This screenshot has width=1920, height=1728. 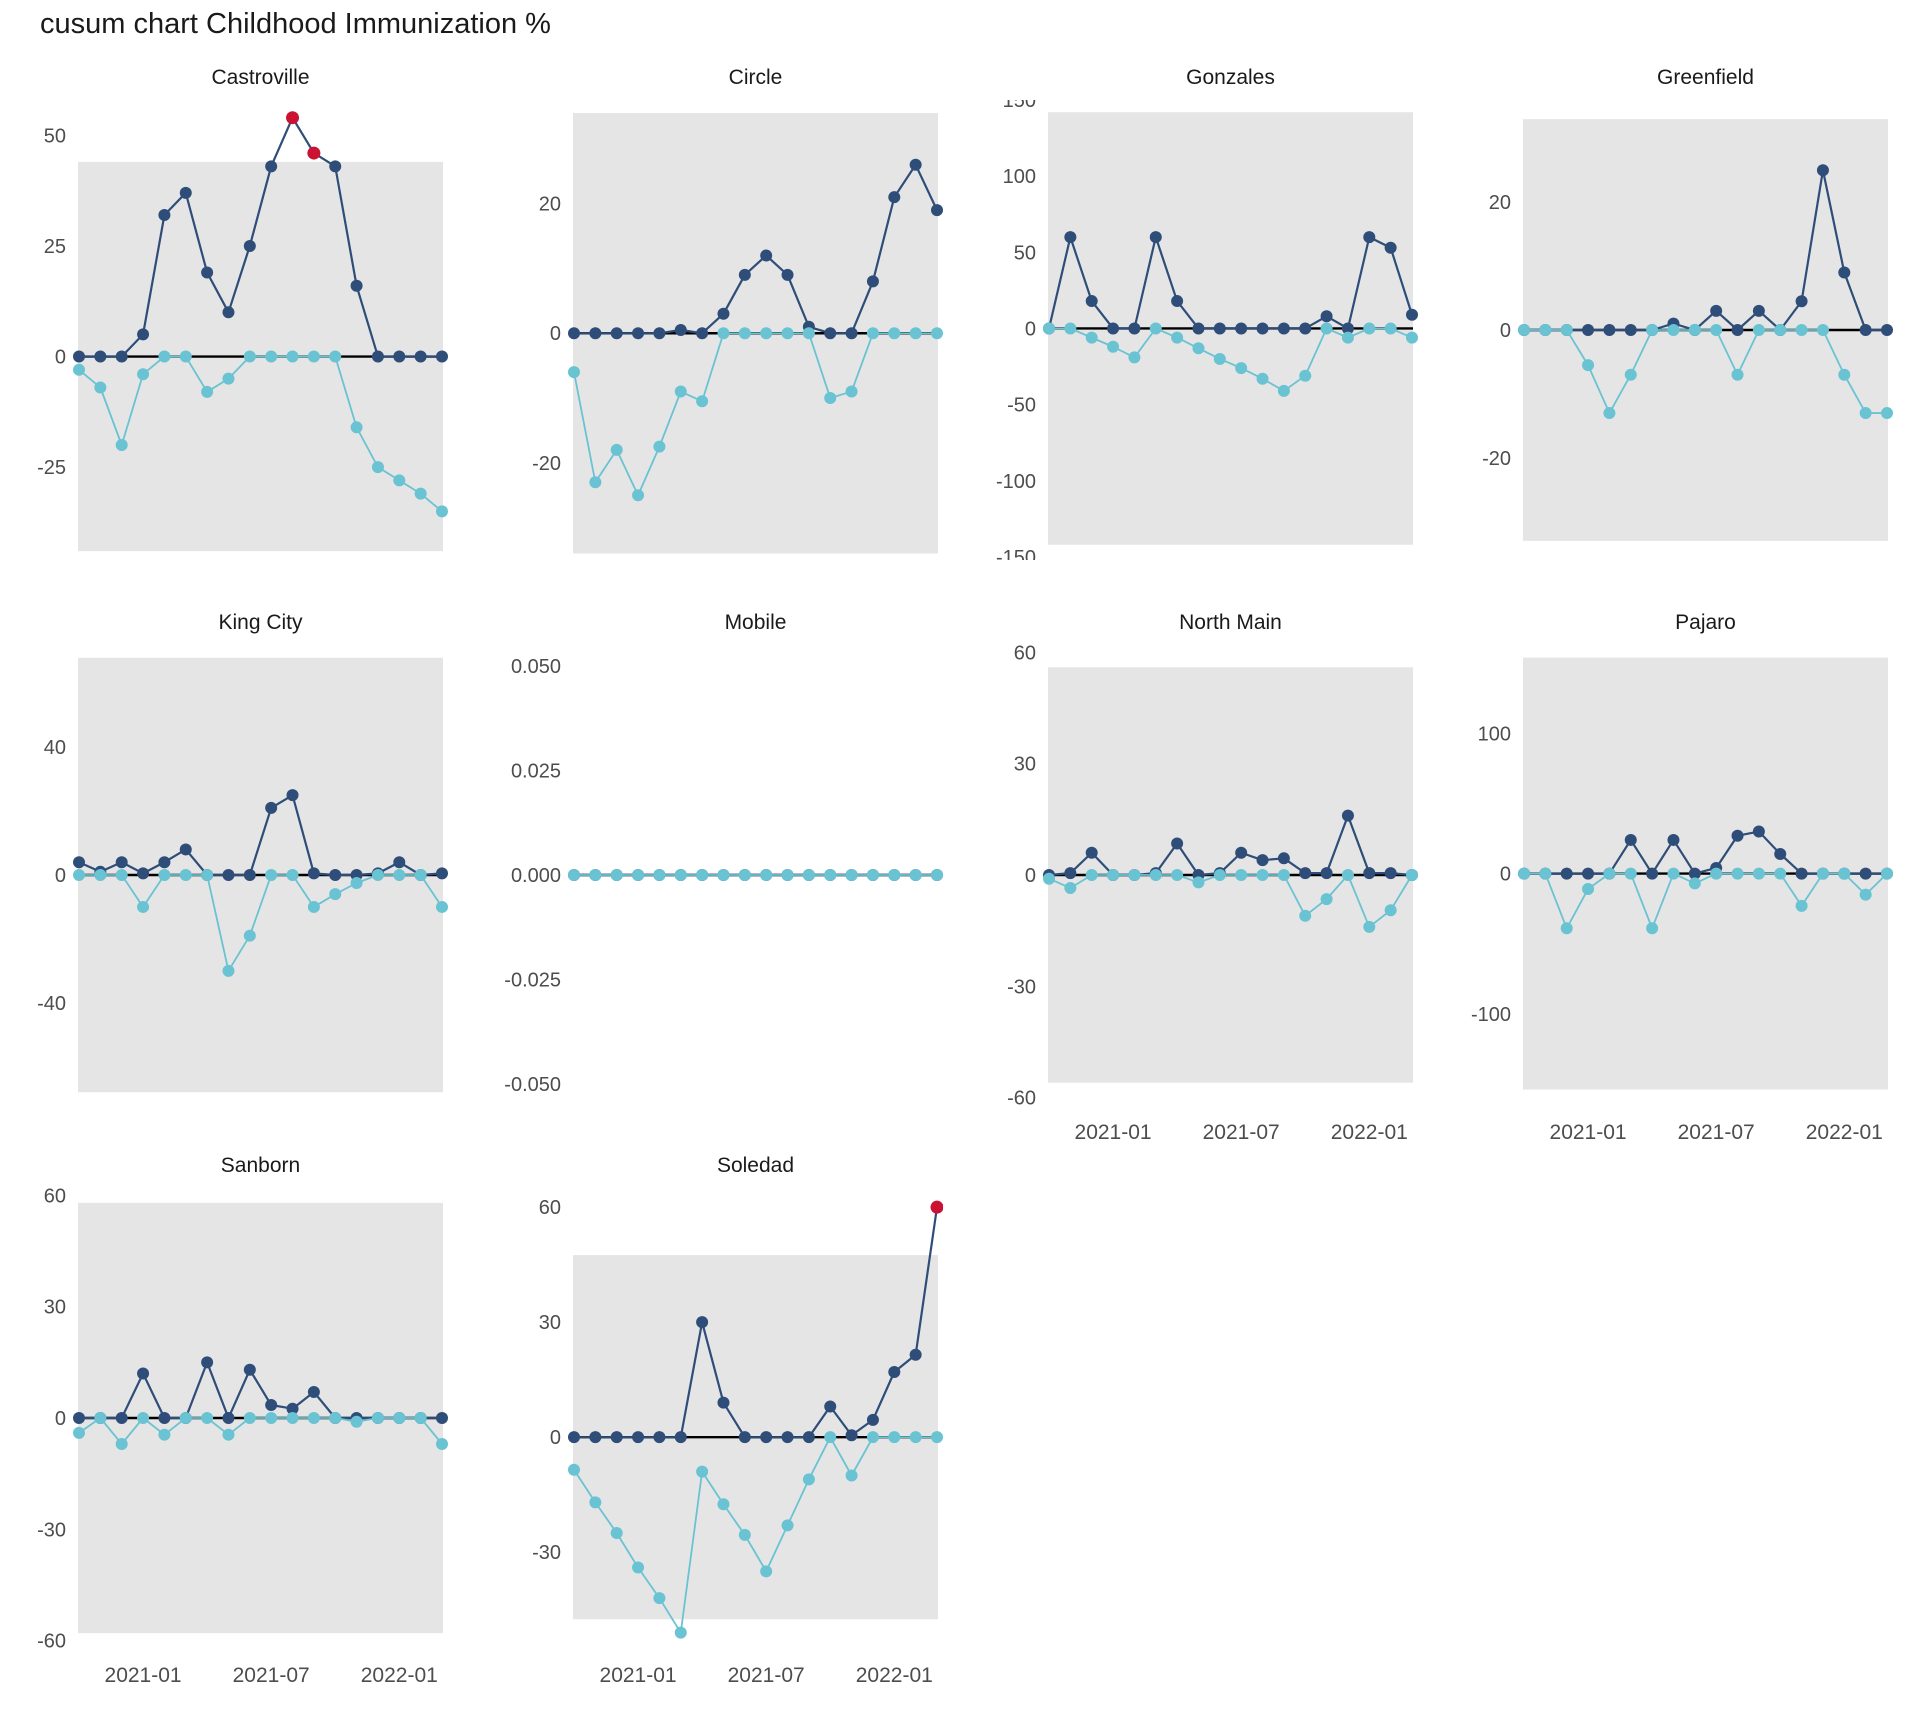 What do you see at coordinates (1016, 553) in the screenshot?
I see `y-tick-label: -150` at bounding box center [1016, 553].